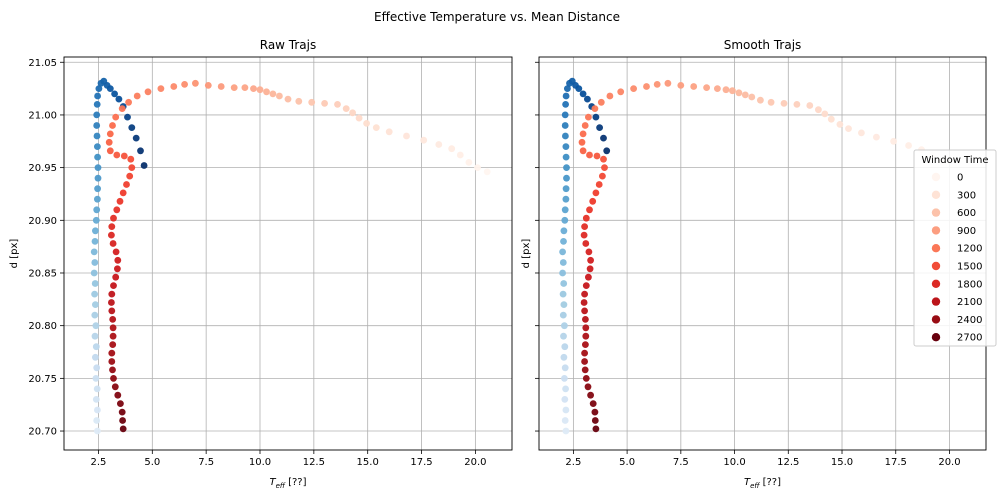  What do you see at coordinates (788, 462) in the screenshot?
I see `x-tick-label: 12.5` at bounding box center [788, 462].